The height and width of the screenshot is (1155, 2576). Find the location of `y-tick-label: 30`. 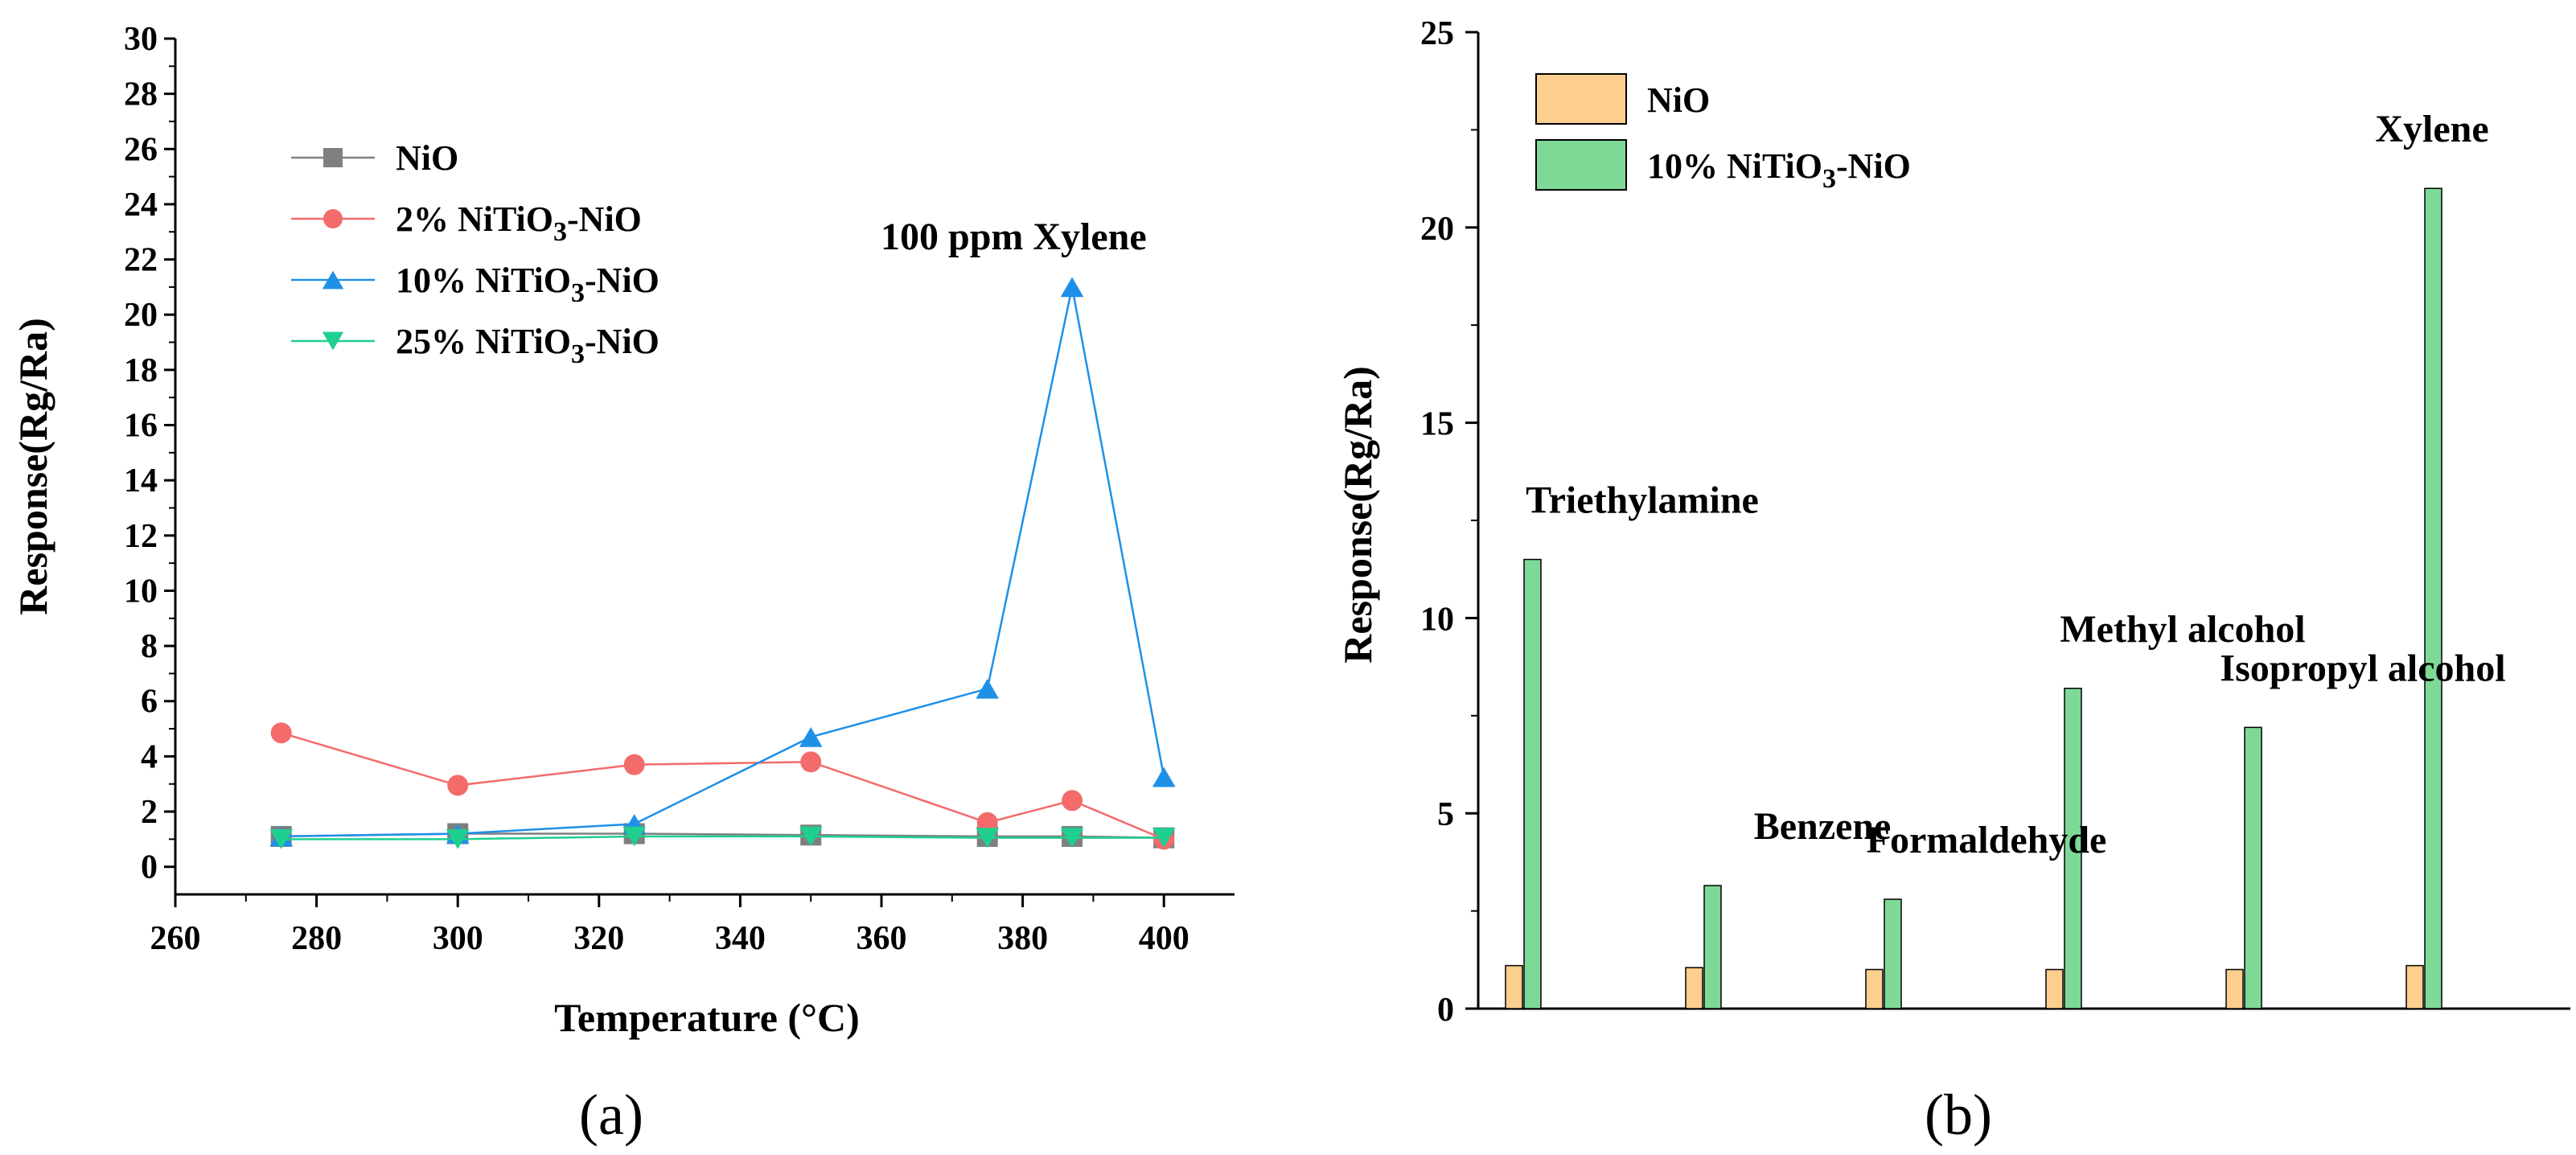

y-tick-label: 30 is located at coordinates (141, 39).